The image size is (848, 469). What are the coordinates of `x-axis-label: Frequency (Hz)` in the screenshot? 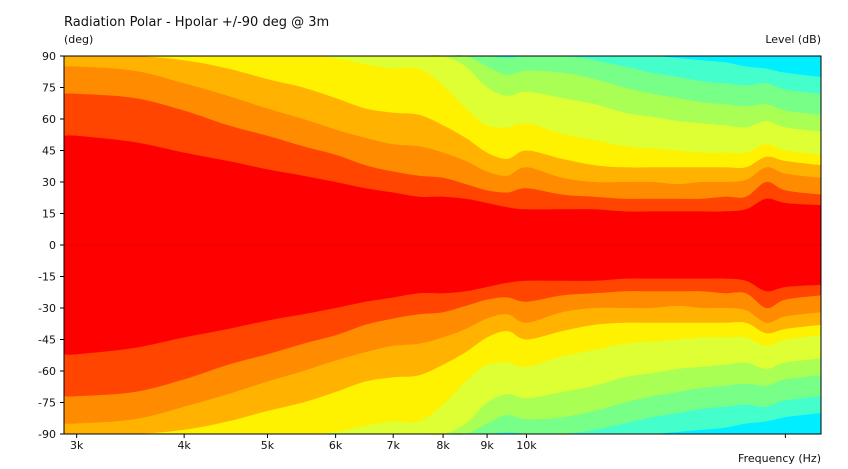 It's located at (779, 458).